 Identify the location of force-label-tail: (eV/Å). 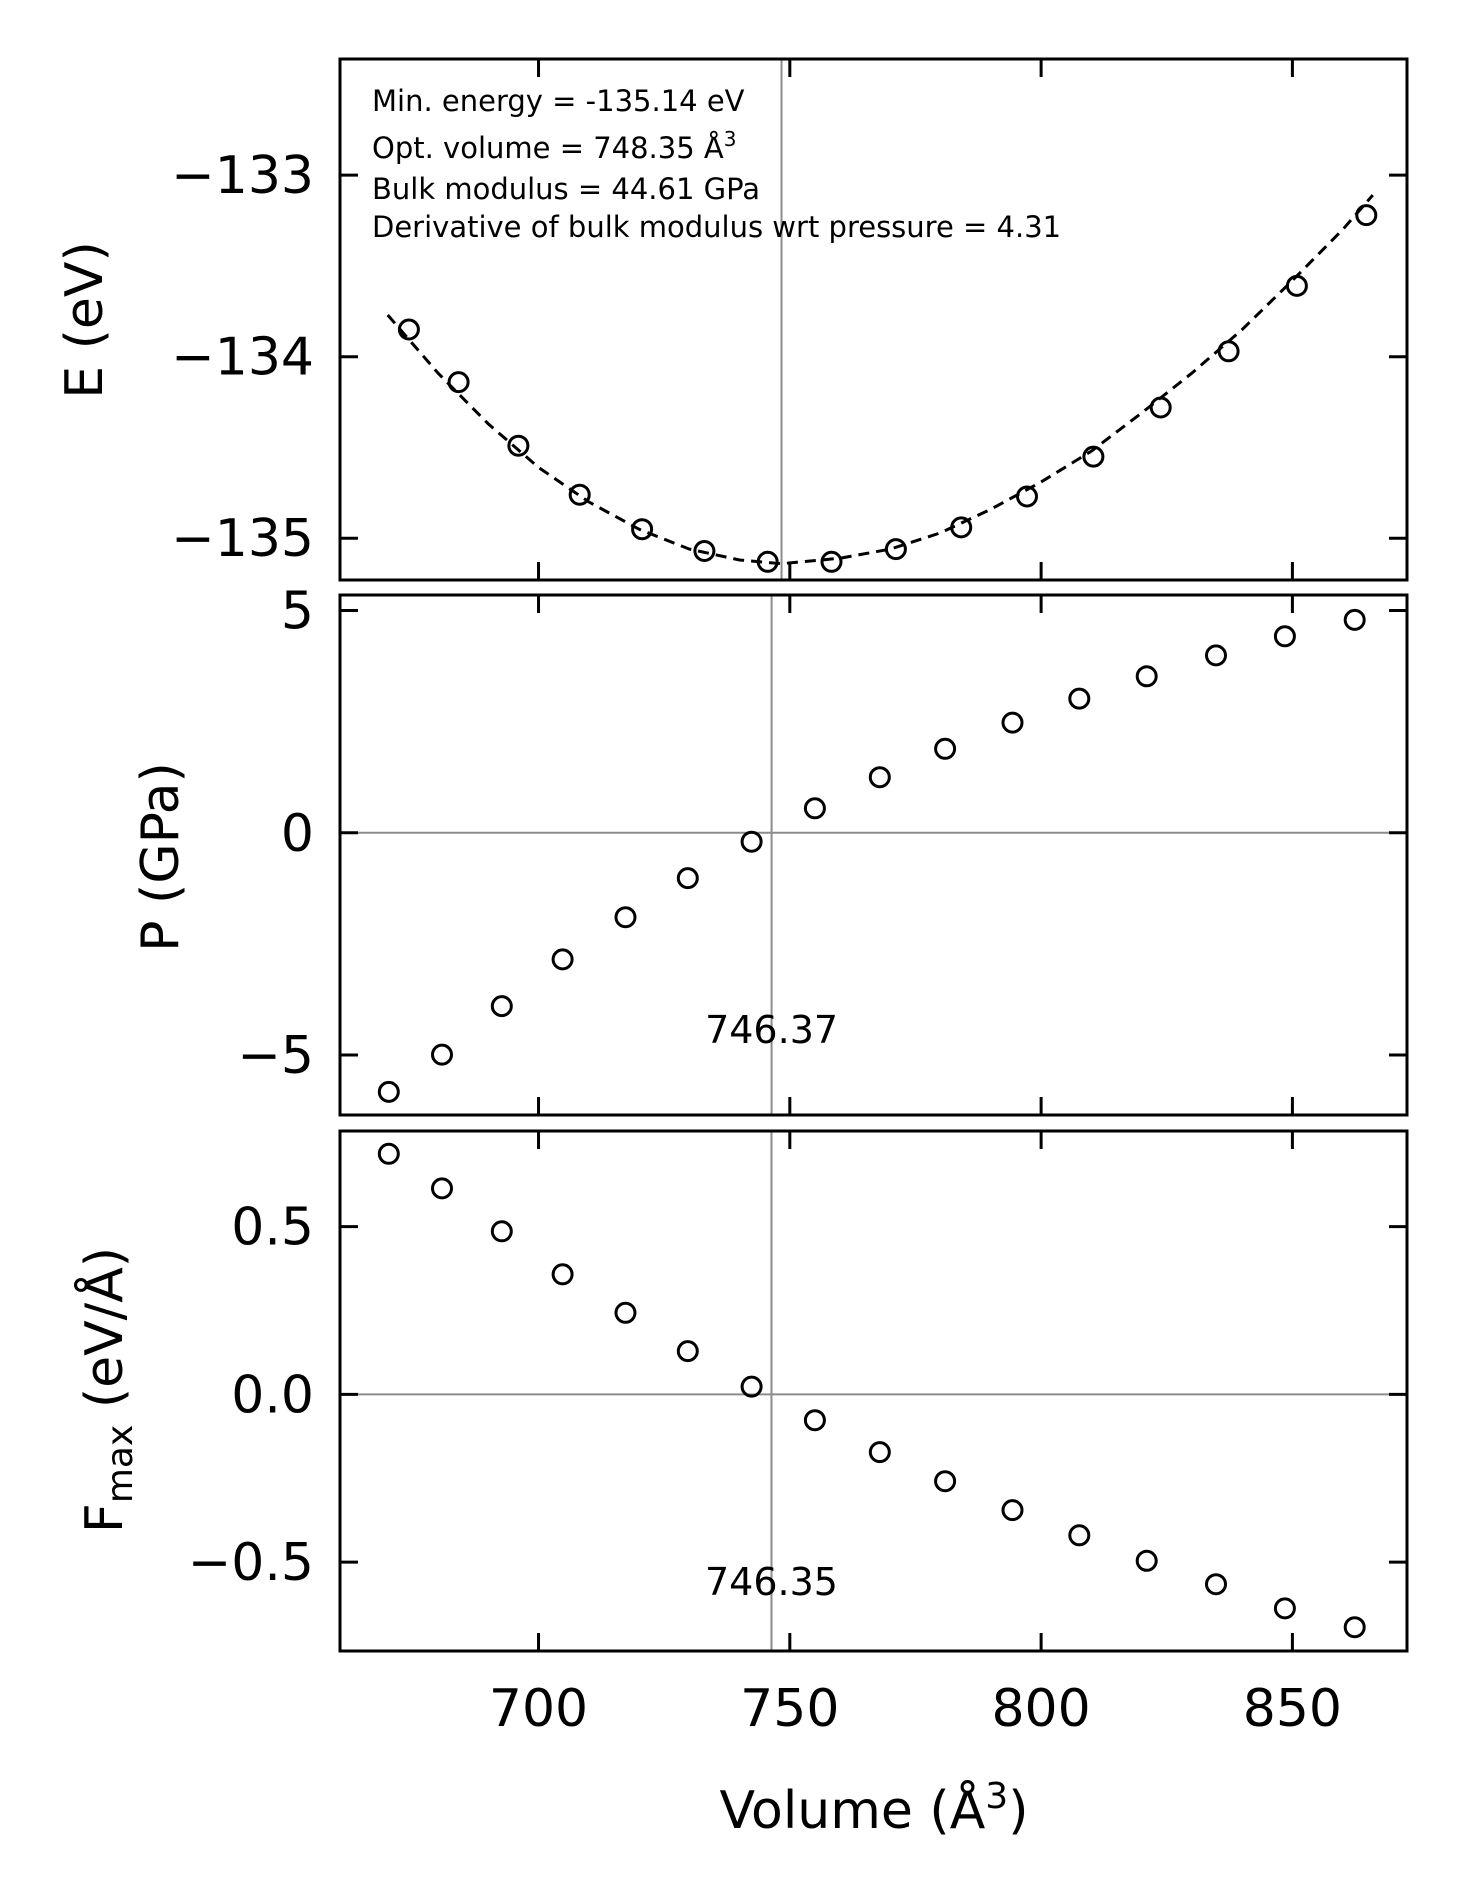
(104, 1336).